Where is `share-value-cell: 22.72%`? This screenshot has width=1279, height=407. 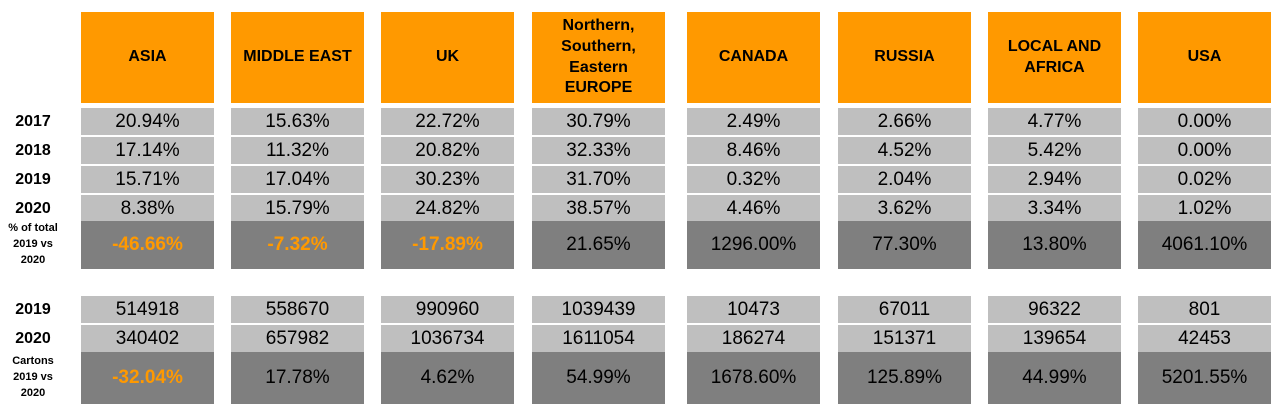
share-value-cell: 22.72% is located at coordinates (447, 121).